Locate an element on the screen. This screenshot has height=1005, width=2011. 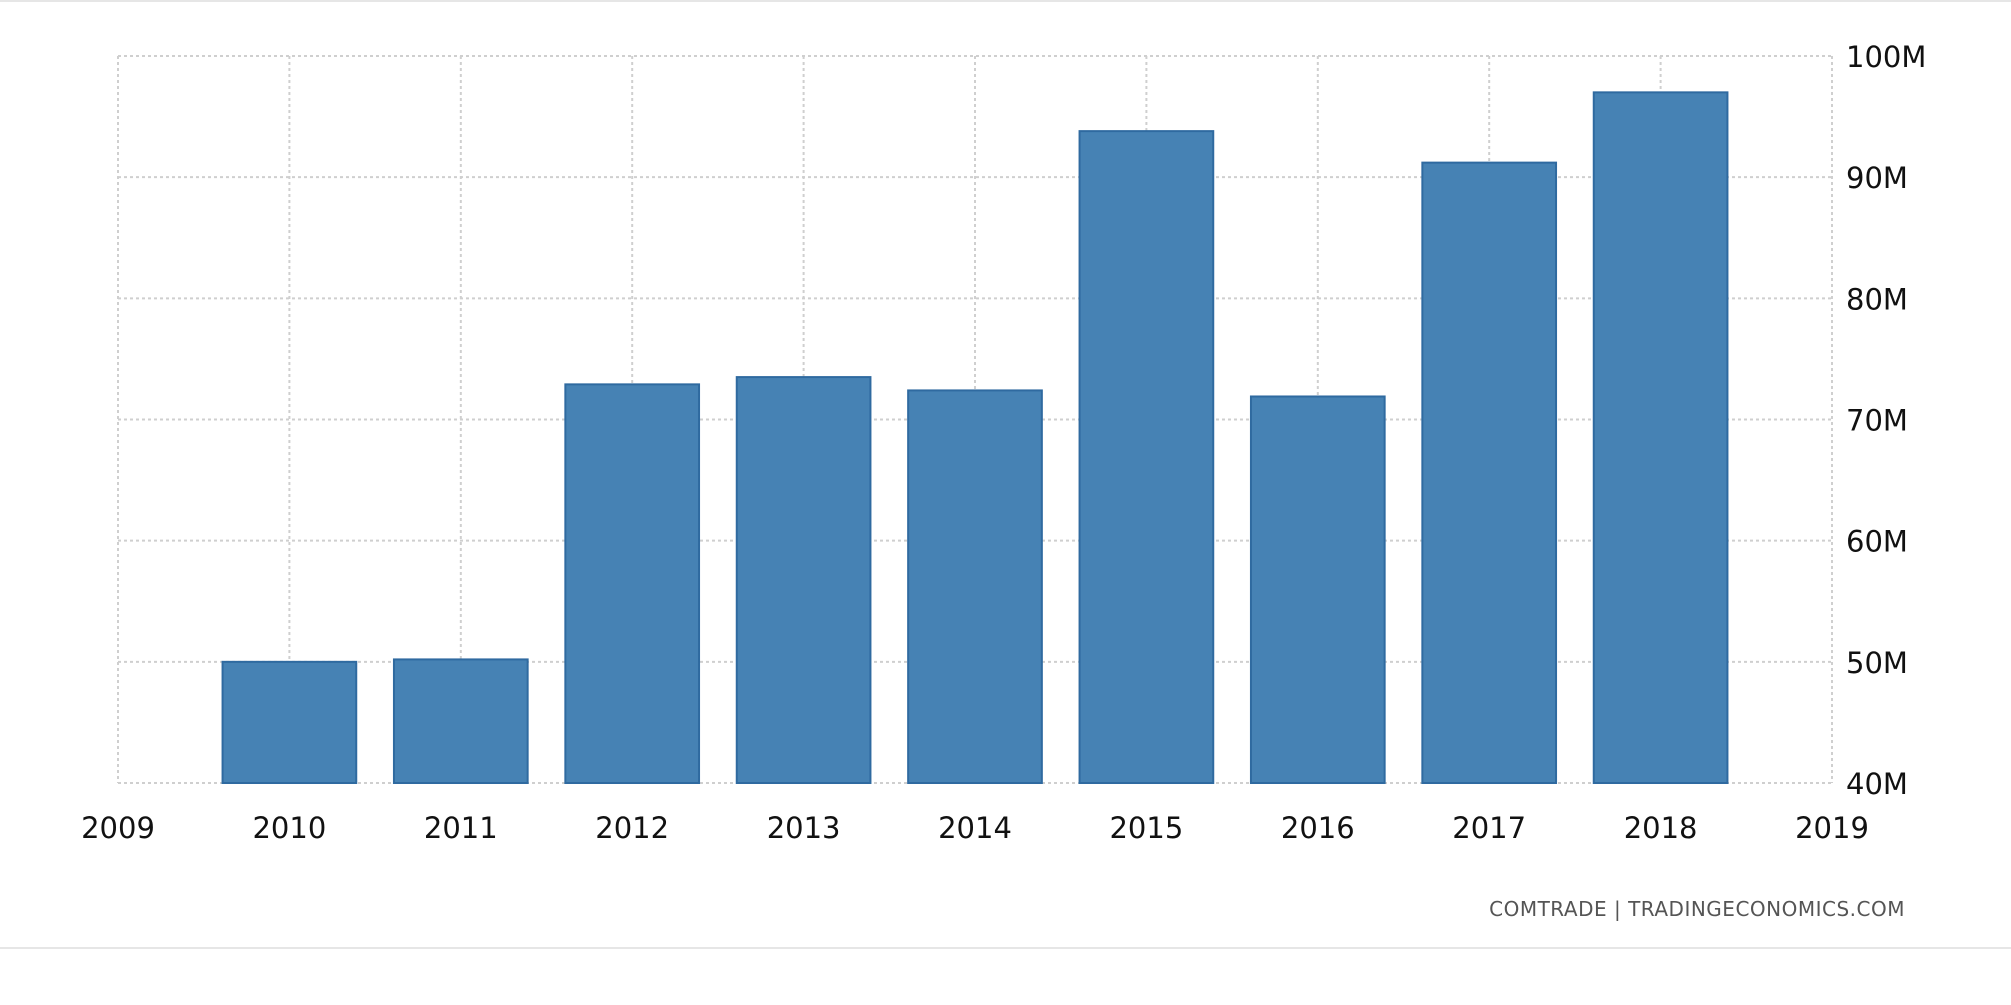
x-tick-label: 2015 is located at coordinates (1146, 828).